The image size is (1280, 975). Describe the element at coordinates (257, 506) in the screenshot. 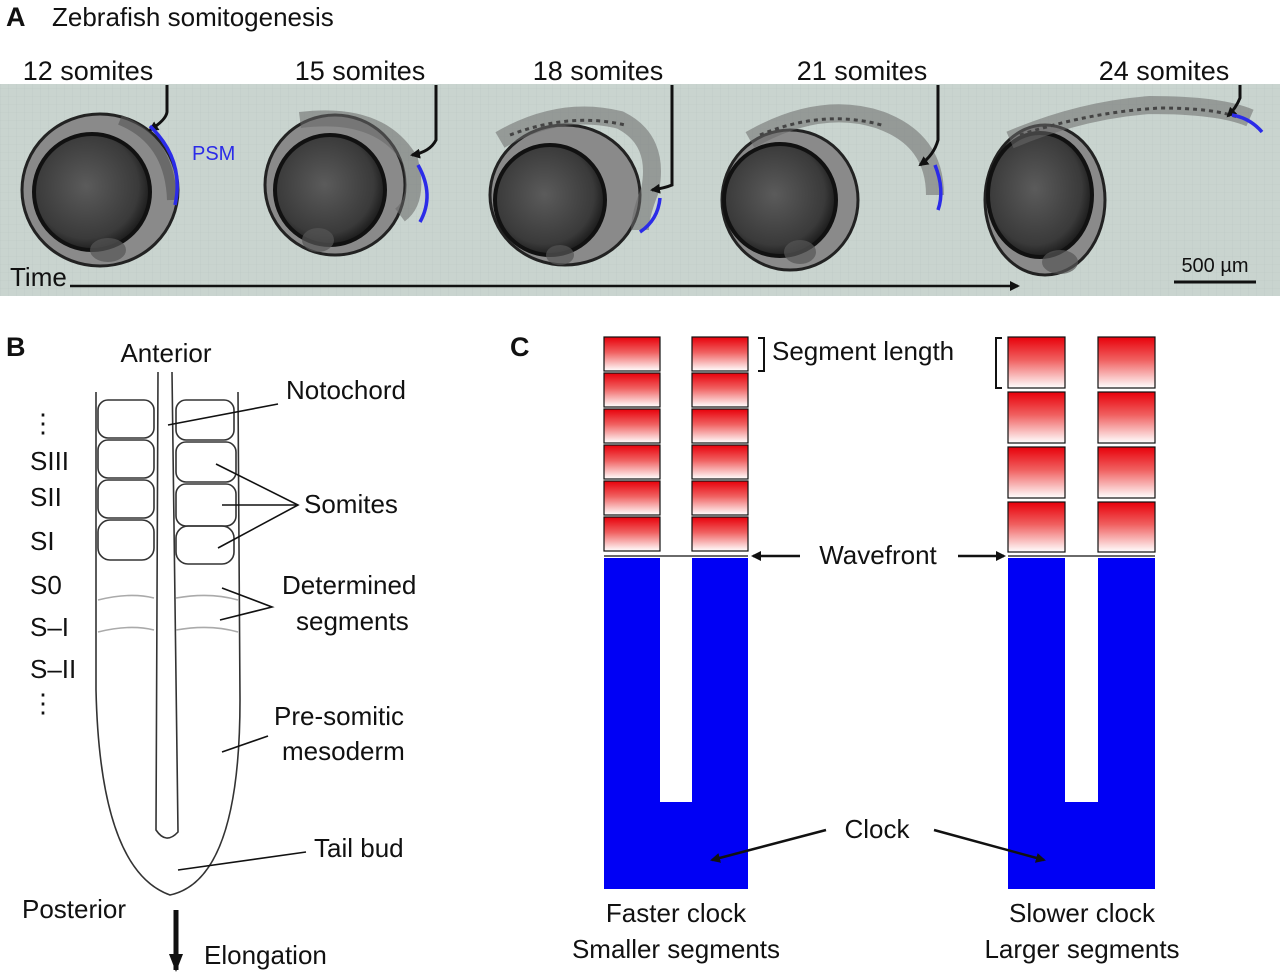

I see `somites-leader` at that location.